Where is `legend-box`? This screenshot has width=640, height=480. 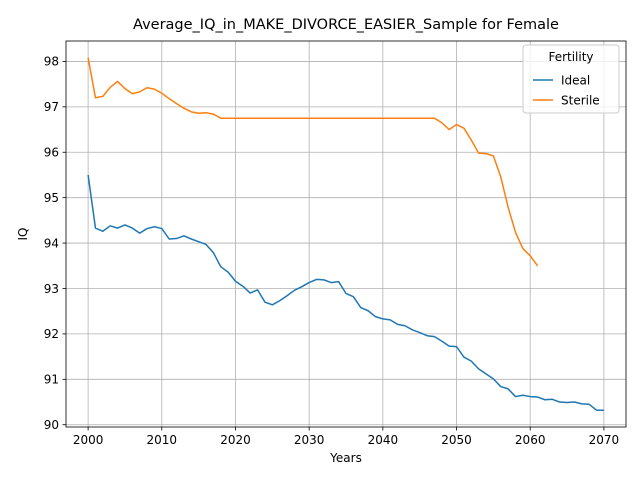
legend-box is located at coordinates (571, 79).